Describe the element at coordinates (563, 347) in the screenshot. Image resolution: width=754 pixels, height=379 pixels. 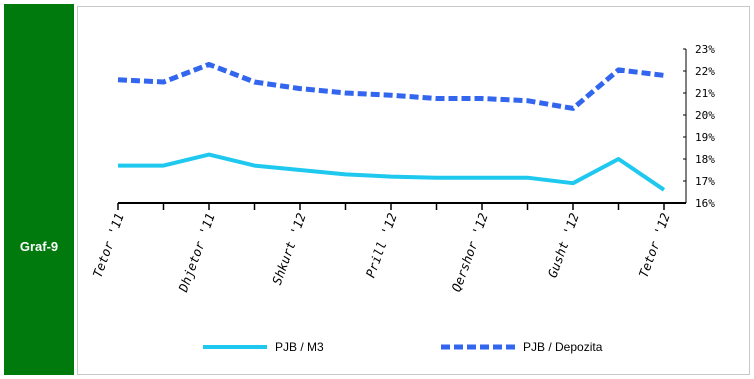
I see `legend-label-2: PJB / Depozita` at that location.